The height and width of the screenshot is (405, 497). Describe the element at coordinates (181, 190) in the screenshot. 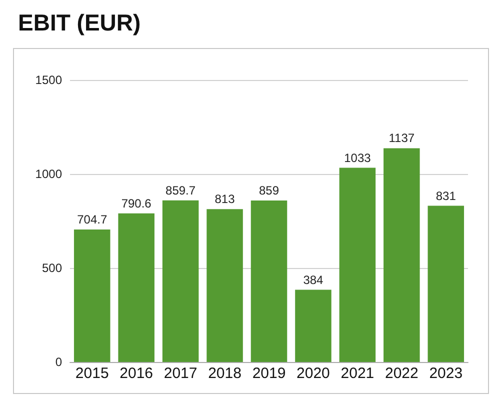

I see `data-label: 859.7` at that location.